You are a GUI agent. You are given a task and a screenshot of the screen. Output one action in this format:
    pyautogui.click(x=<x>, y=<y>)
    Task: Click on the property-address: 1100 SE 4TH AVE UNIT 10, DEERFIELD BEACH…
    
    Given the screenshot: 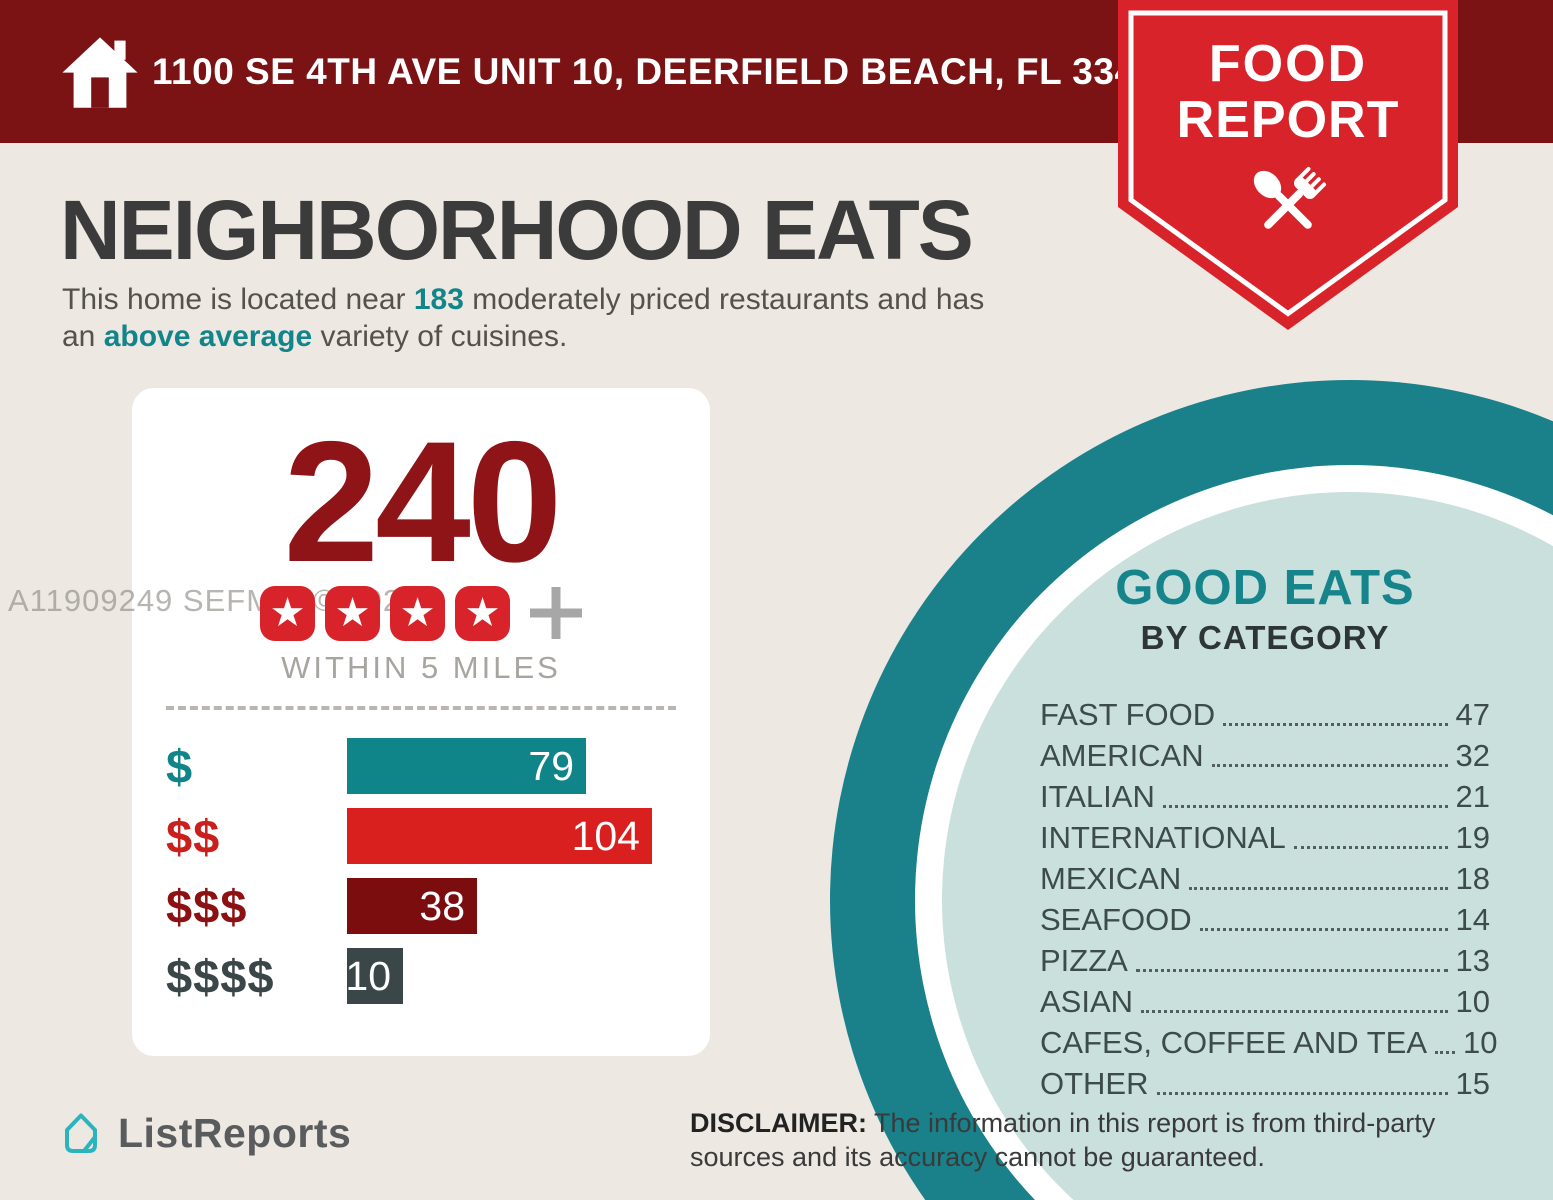 What is the action you would take?
    pyautogui.click(x=665, y=71)
    